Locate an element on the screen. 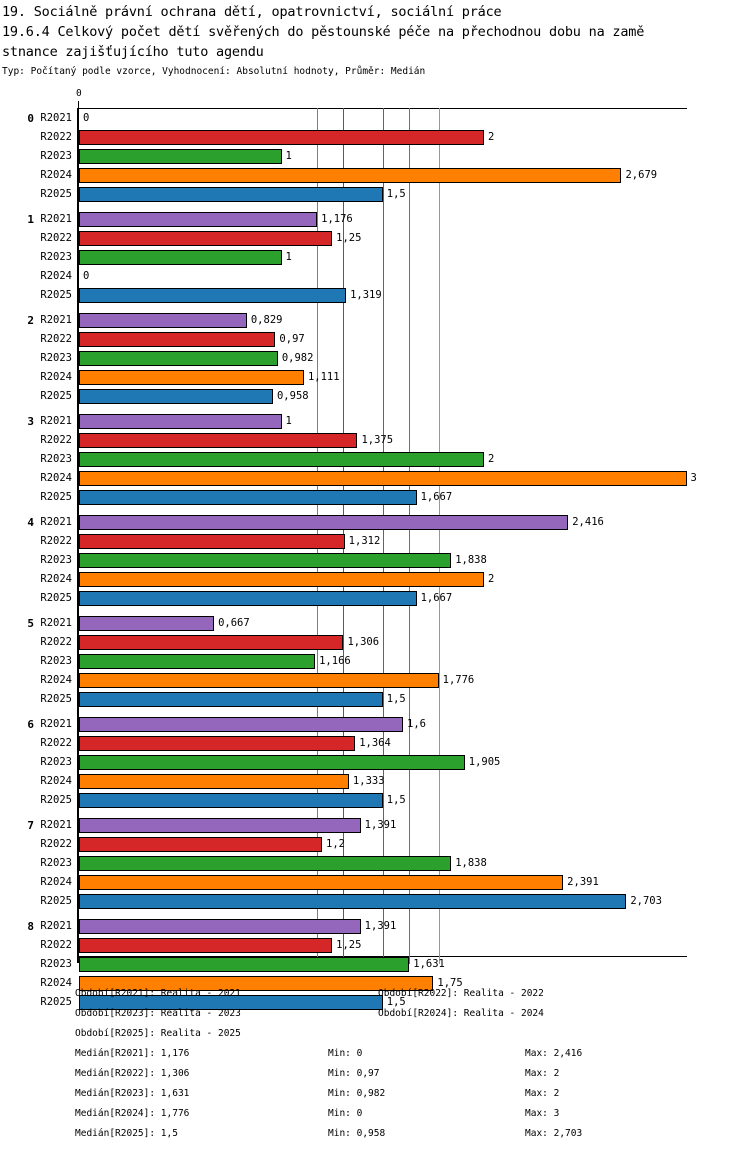  chart-row: R2024 2,391 is located at coordinates (375, 882).